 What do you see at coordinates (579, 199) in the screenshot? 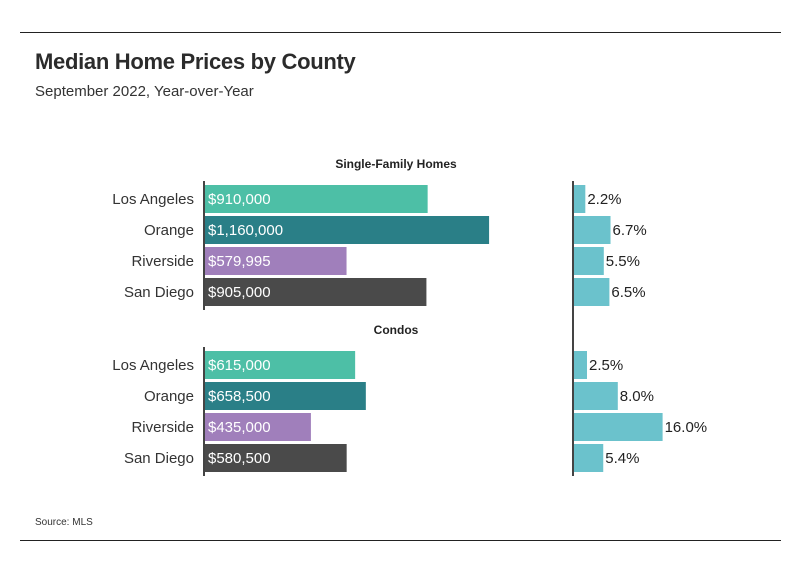
I see `yoy-bar-sfh-los-angeles` at bounding box center [579, 199].